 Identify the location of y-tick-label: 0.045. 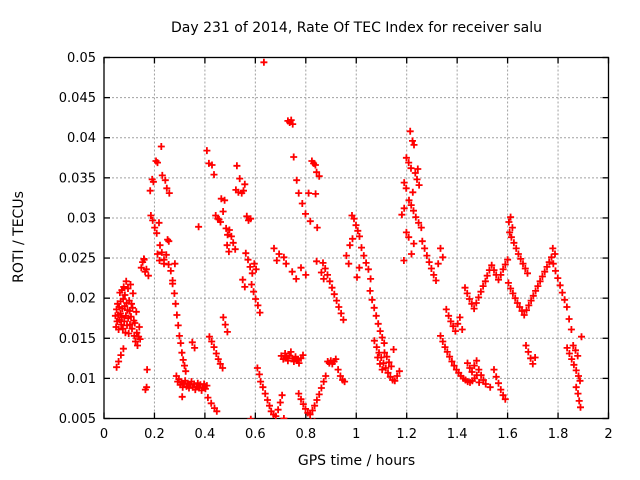
(77, 98).